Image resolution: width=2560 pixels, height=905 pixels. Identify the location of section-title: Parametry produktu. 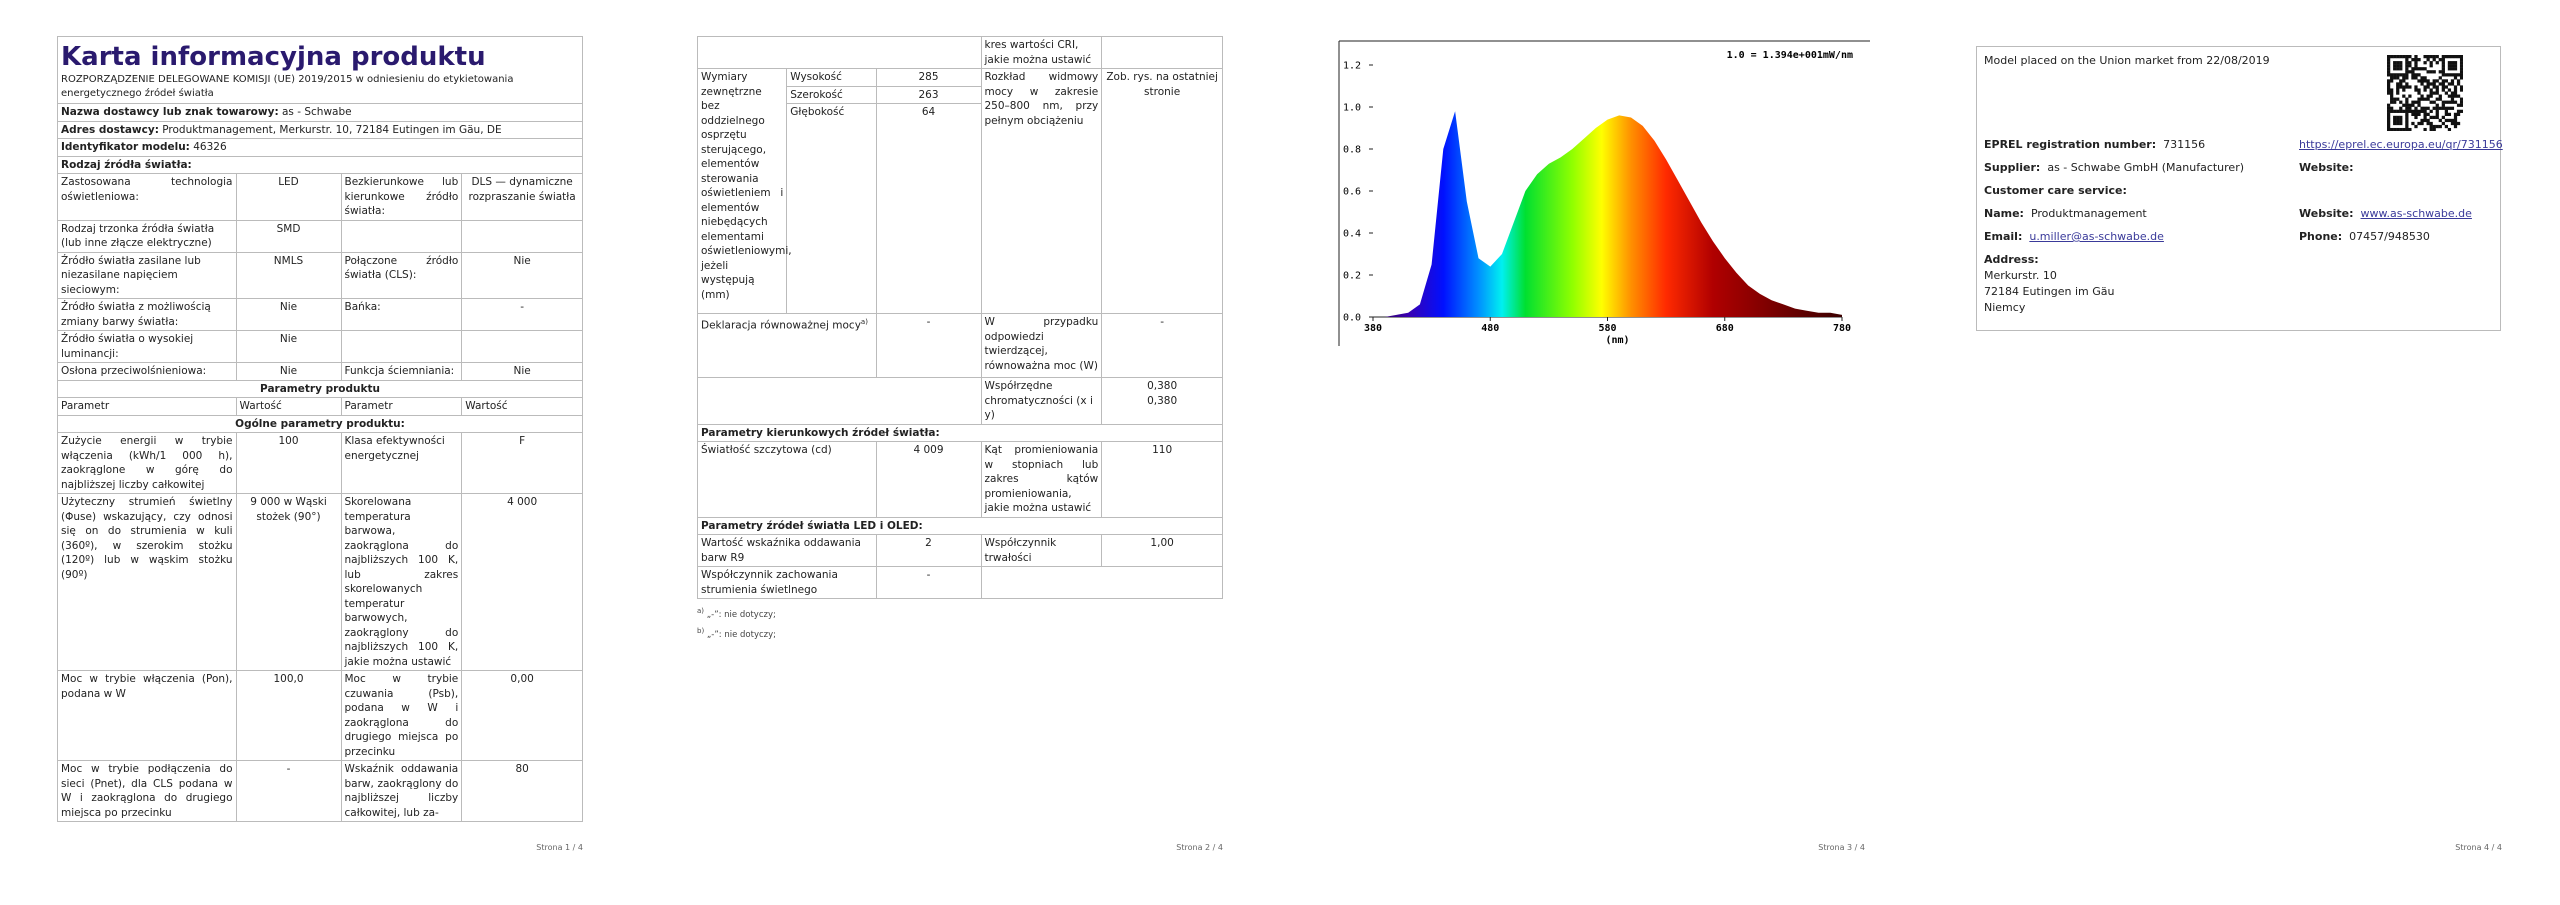
(320, 388).